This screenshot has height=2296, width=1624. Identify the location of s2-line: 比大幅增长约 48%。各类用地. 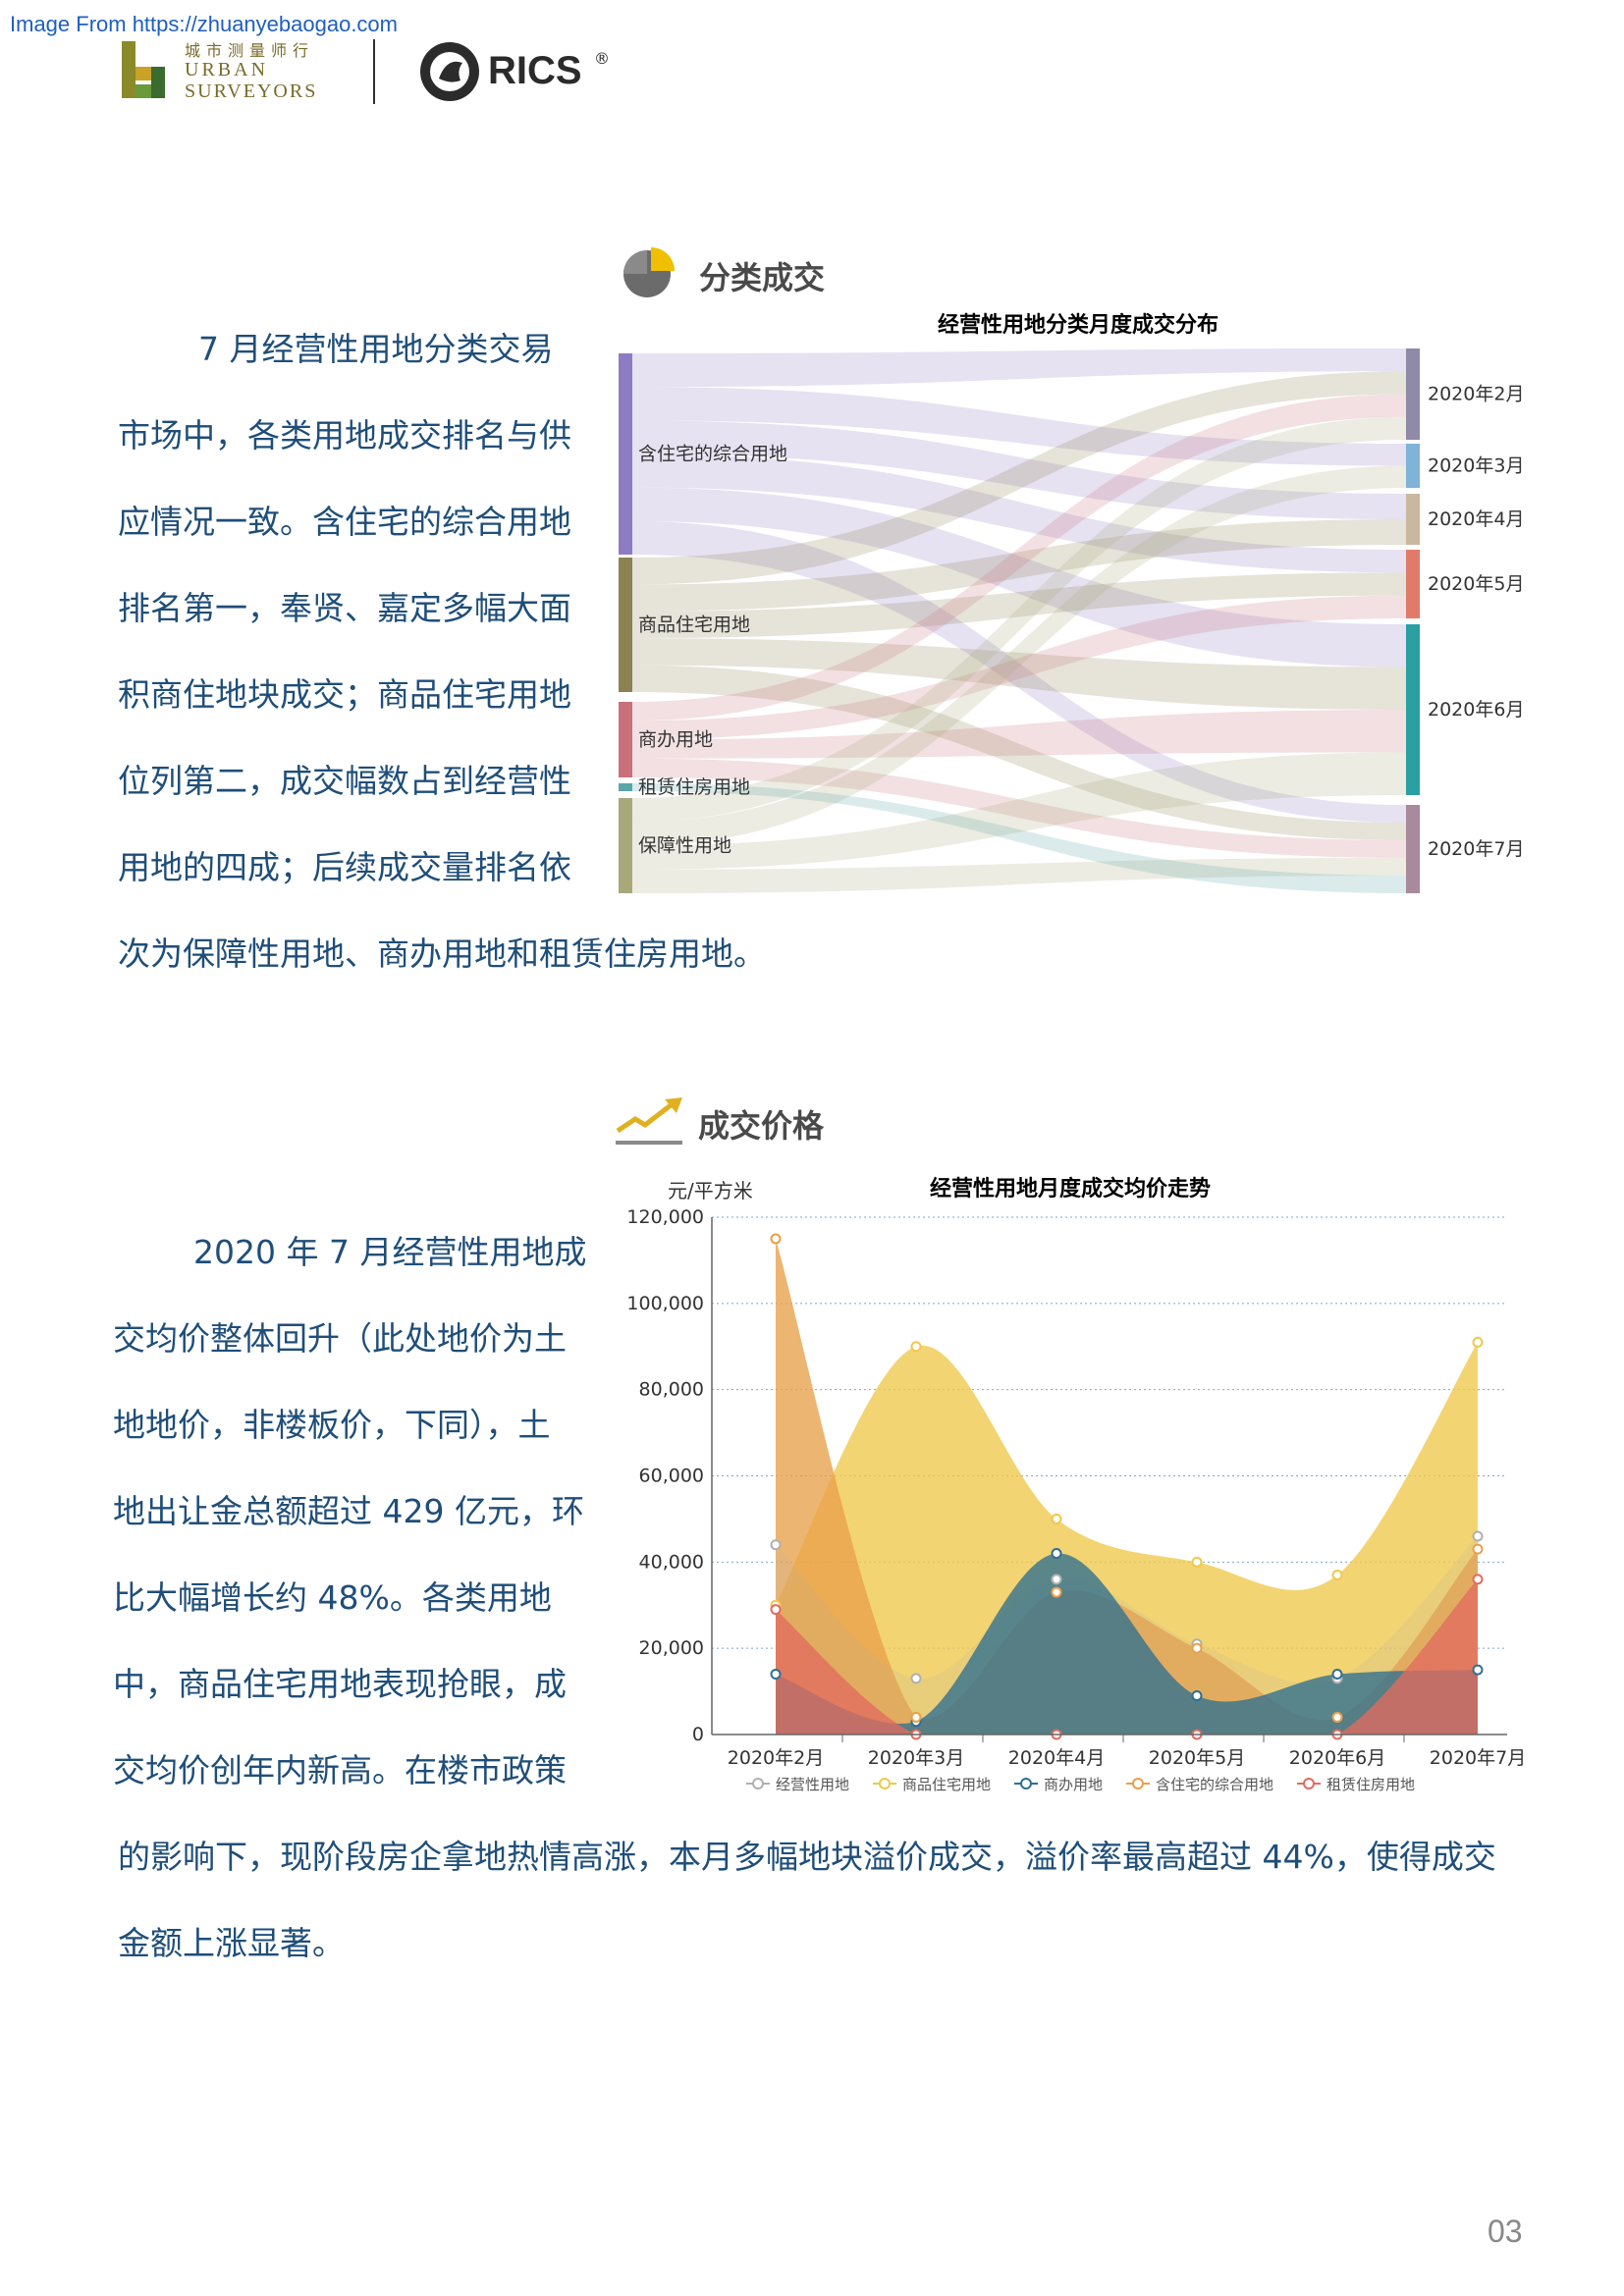
(332, 1598).